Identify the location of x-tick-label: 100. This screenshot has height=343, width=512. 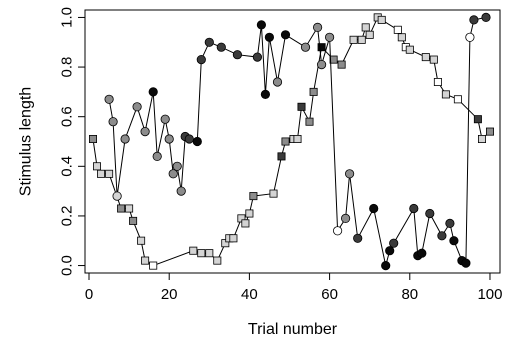
(489, 294).